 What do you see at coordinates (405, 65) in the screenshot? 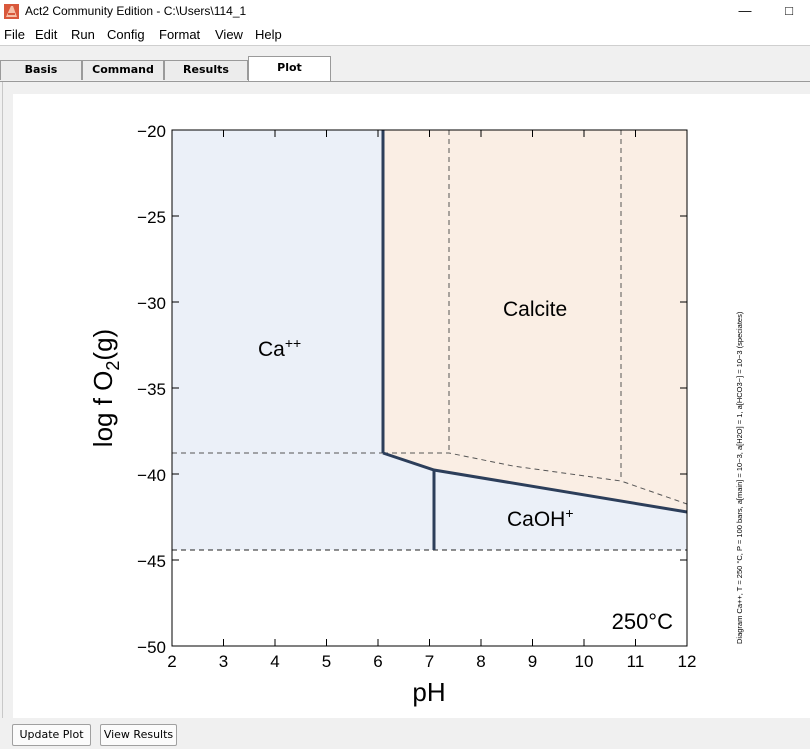
I see `tab-strip: Basis Command Results Plot` at bounding box center [405, 65].